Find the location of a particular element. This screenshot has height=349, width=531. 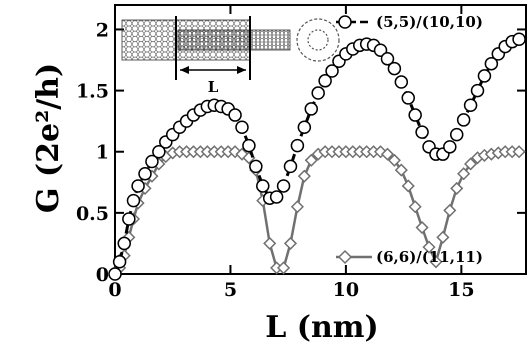

legend-item-series-1: (5,5)/(10,10) is located at coordinates (409, 22).